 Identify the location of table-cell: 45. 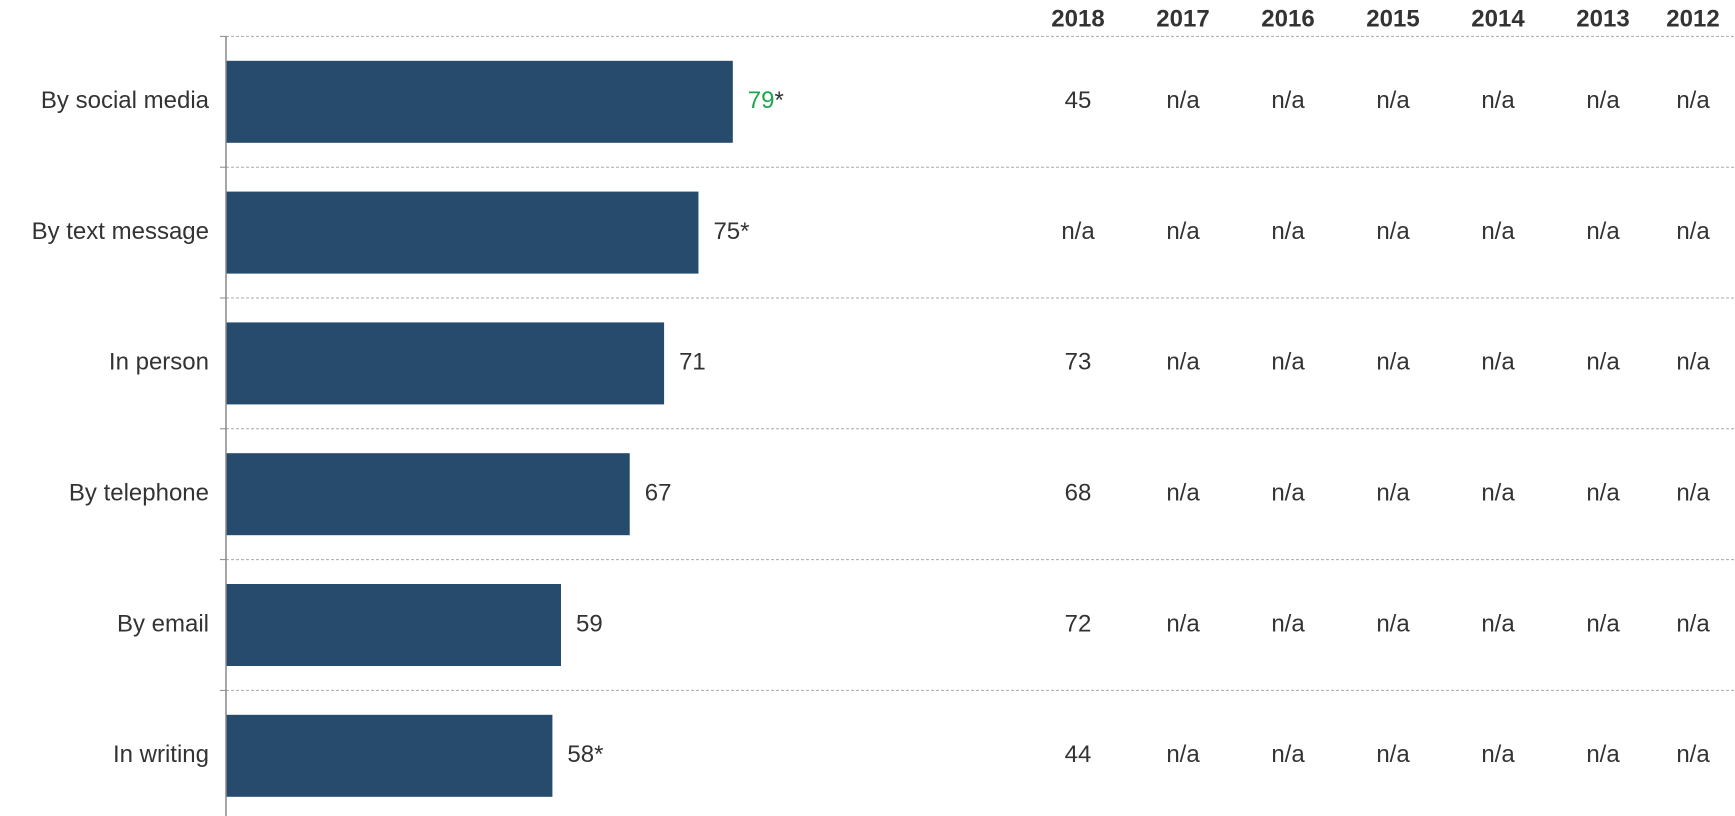
(1078, 100).